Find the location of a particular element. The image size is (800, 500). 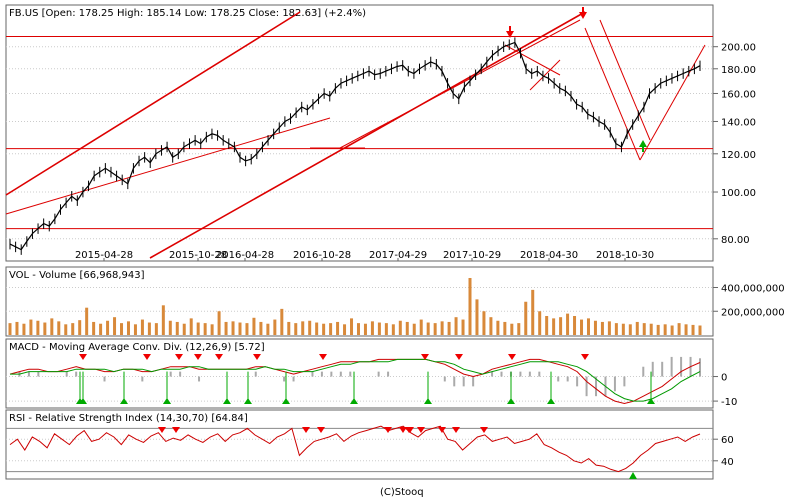

volume-grid is located at coordinates (359, 299).